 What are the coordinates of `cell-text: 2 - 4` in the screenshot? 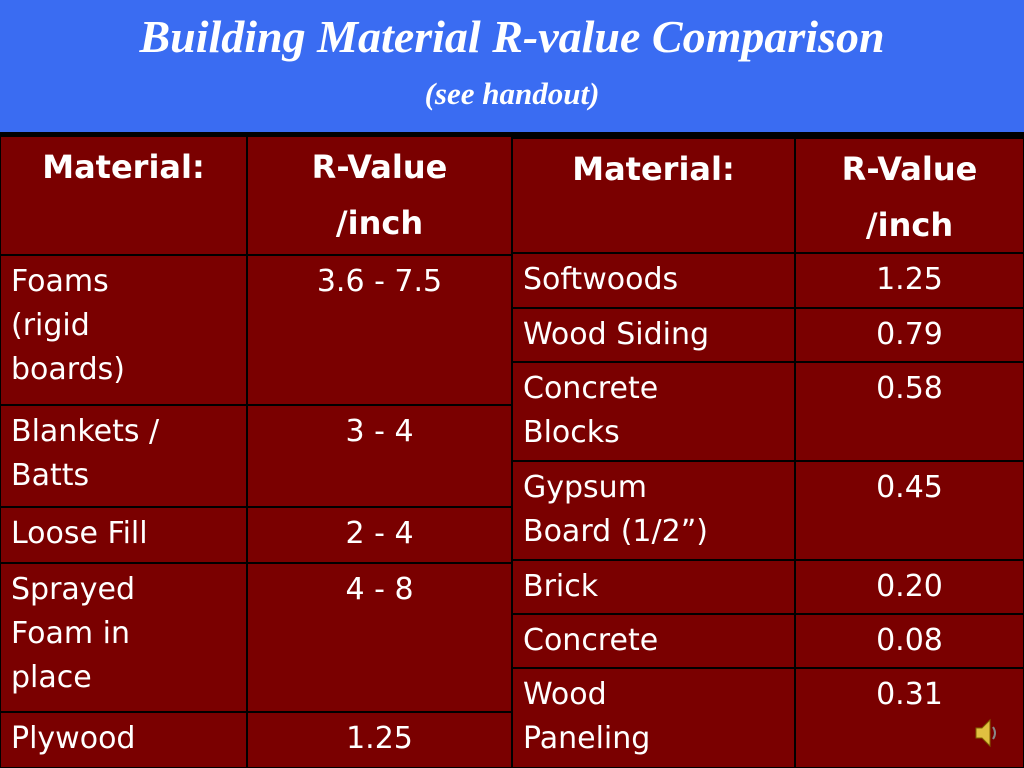 It's located at (379, 533).